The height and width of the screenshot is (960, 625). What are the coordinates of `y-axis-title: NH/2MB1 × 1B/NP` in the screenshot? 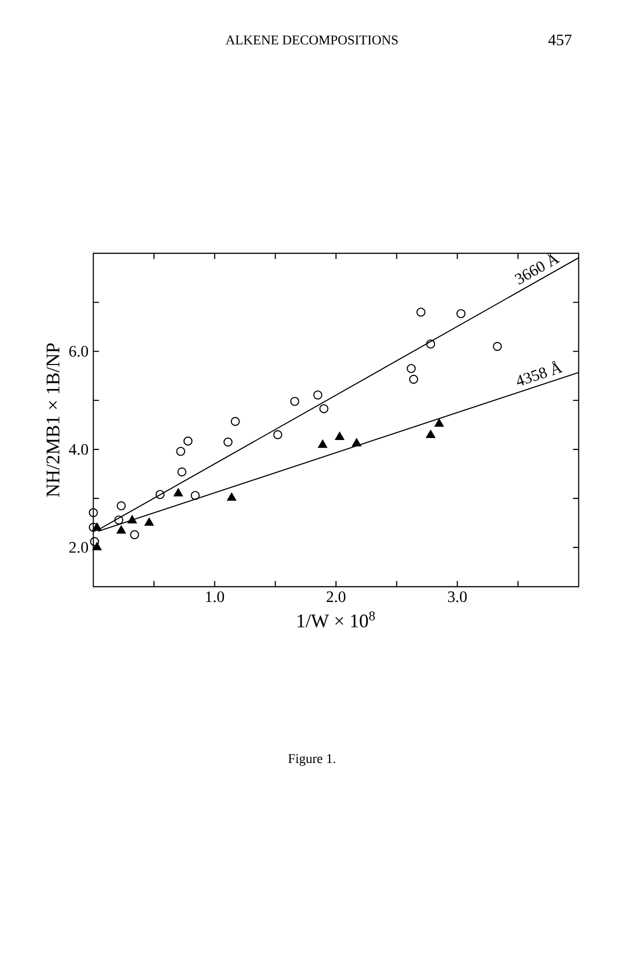 It's located at (53, 420).